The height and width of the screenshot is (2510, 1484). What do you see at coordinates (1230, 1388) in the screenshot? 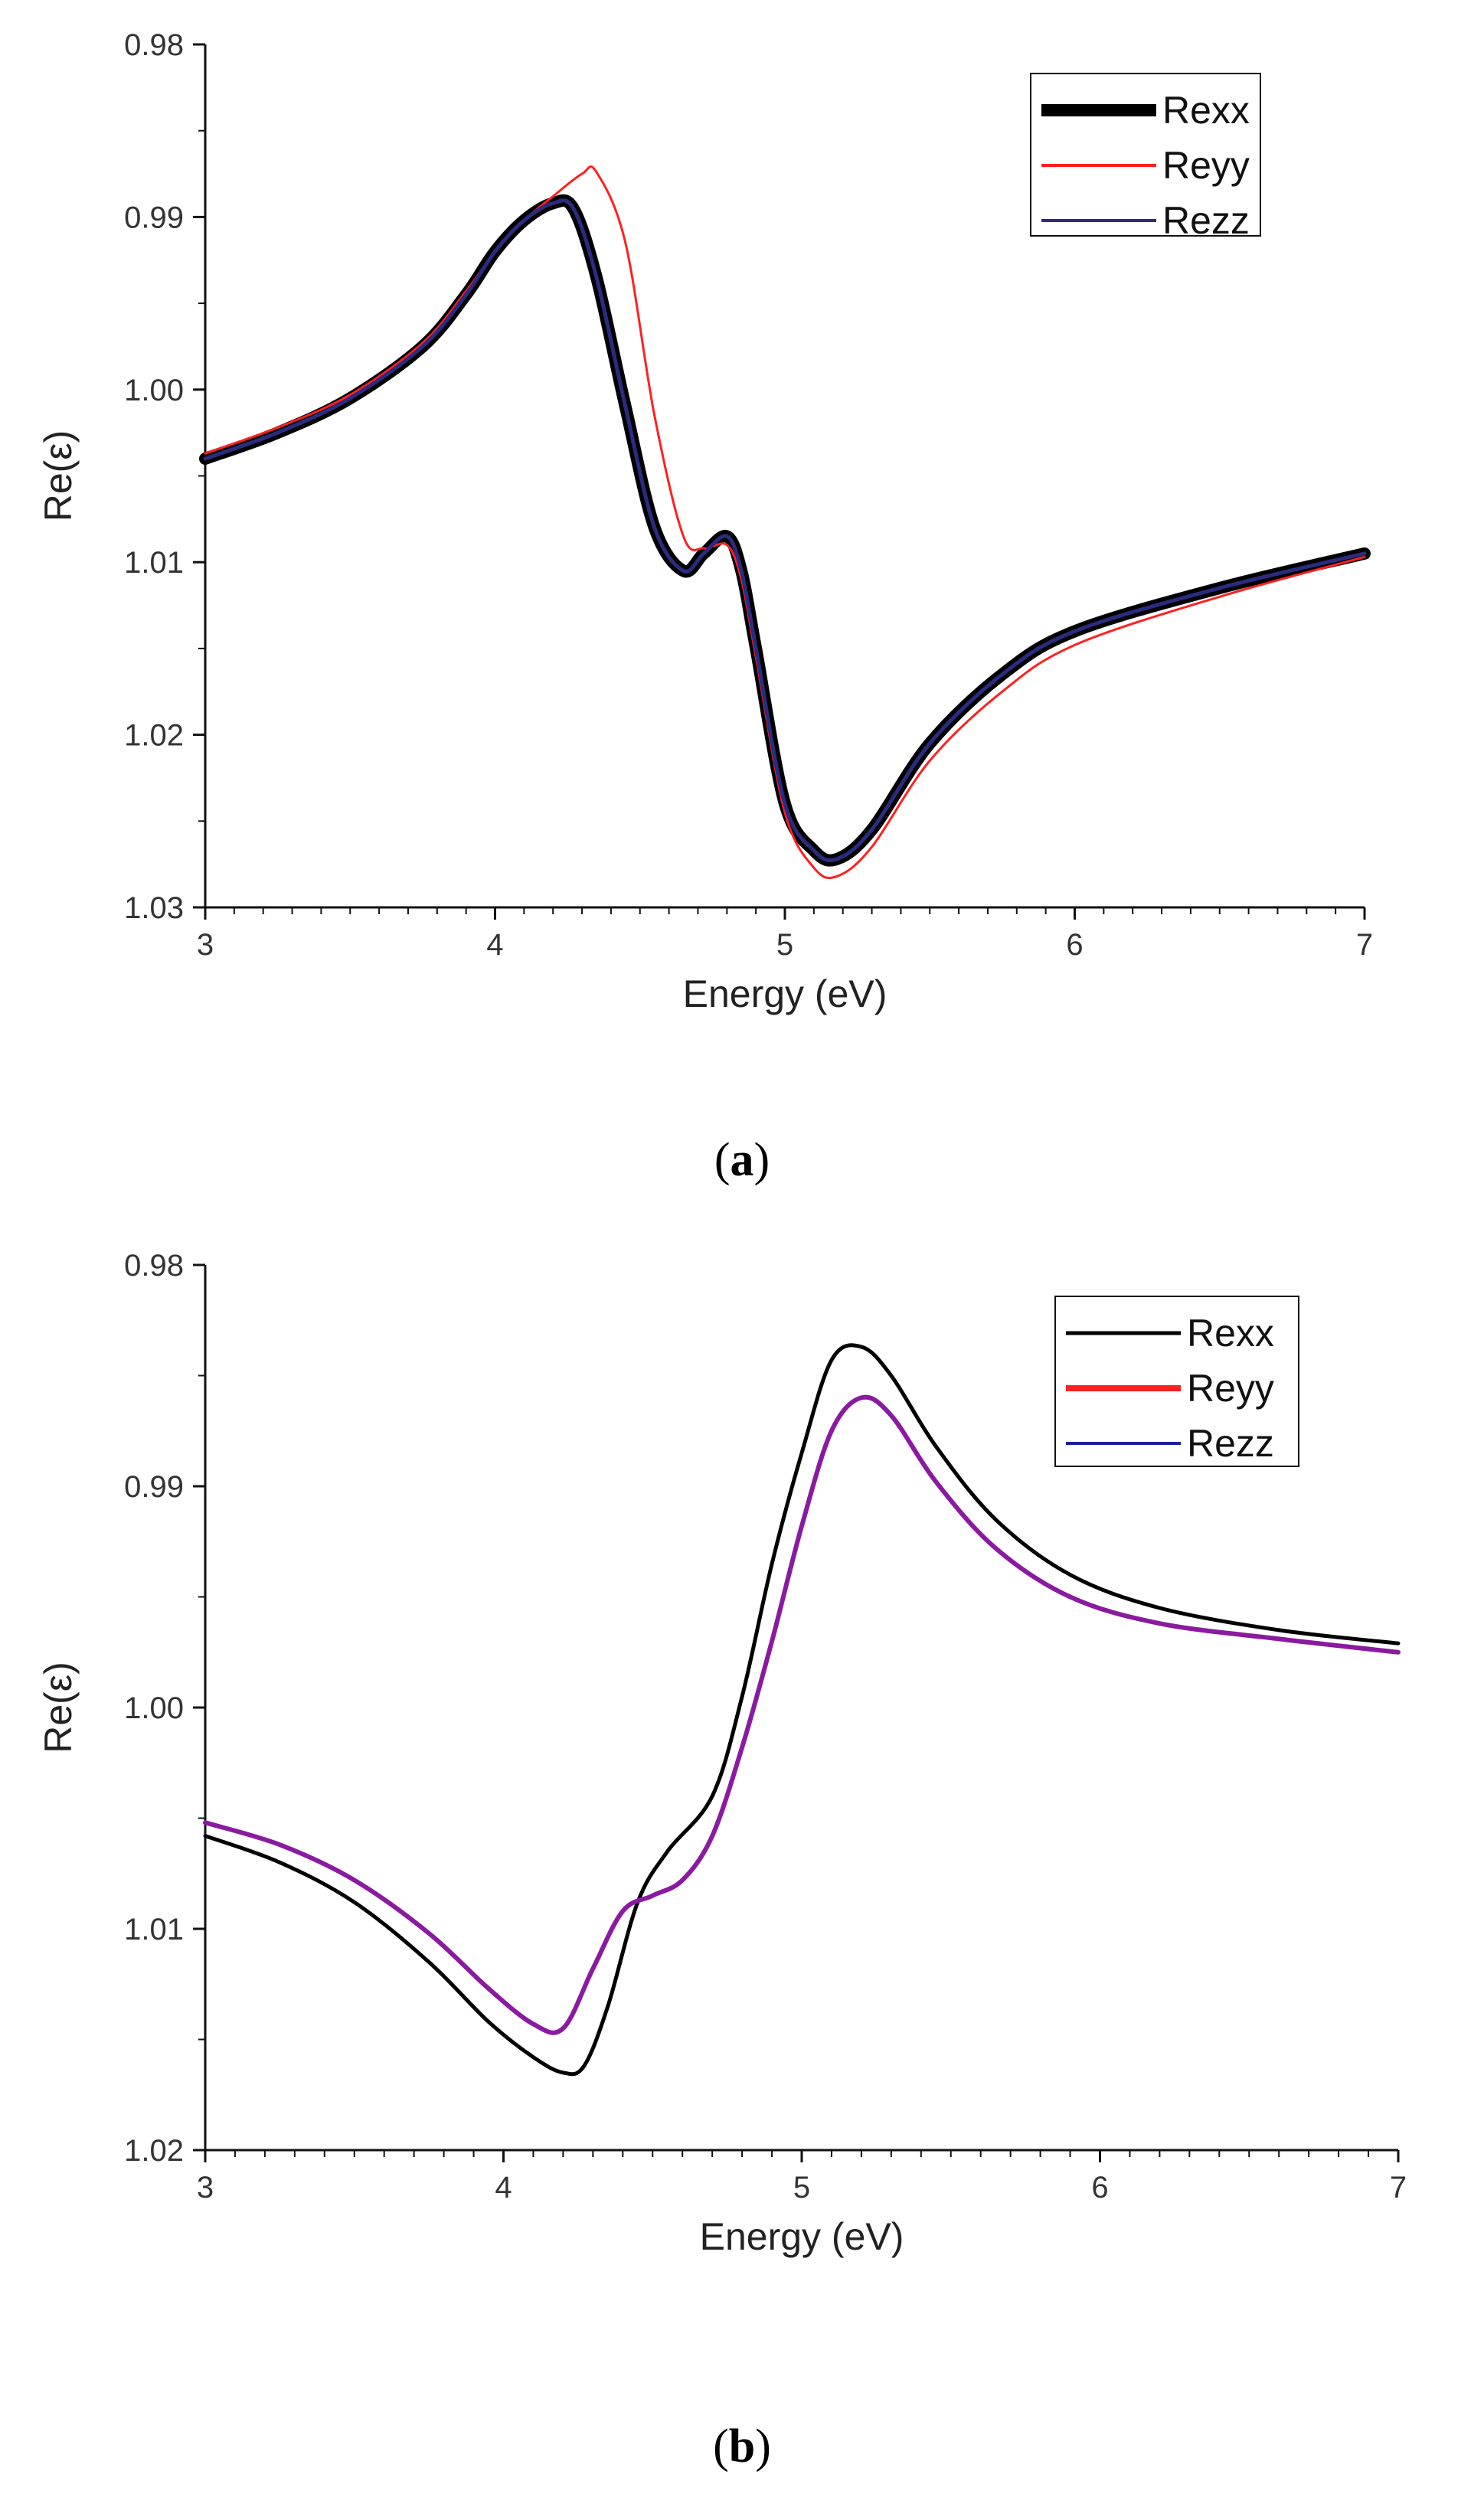
I see `chart-b-legend-label-reyy: Reyy` at bounding box center [1230, 1388].